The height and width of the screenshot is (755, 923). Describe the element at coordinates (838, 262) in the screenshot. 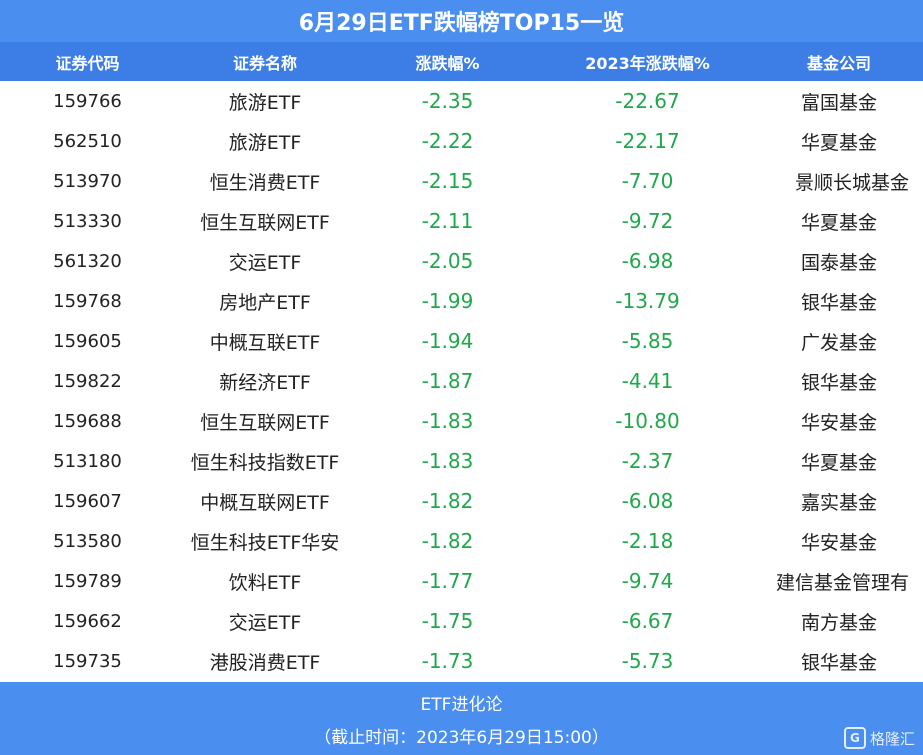

I see `cell-company: 国泰基金` at that location.